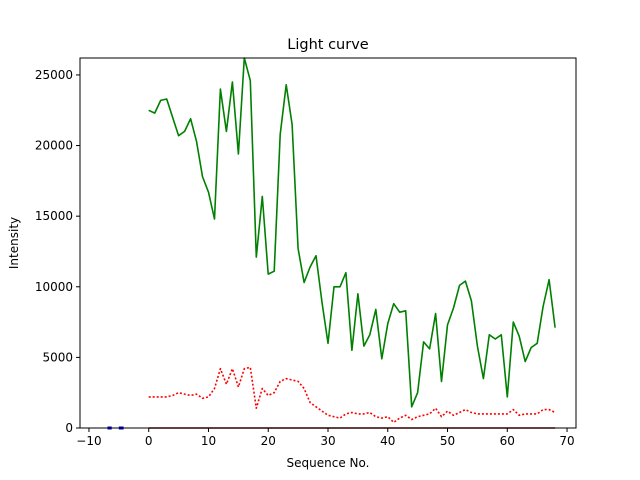  What do you see at coordinates (14, 243) in the screenshot?
I see `y-axis-label: Intensity` at bounding box center [14, 243].